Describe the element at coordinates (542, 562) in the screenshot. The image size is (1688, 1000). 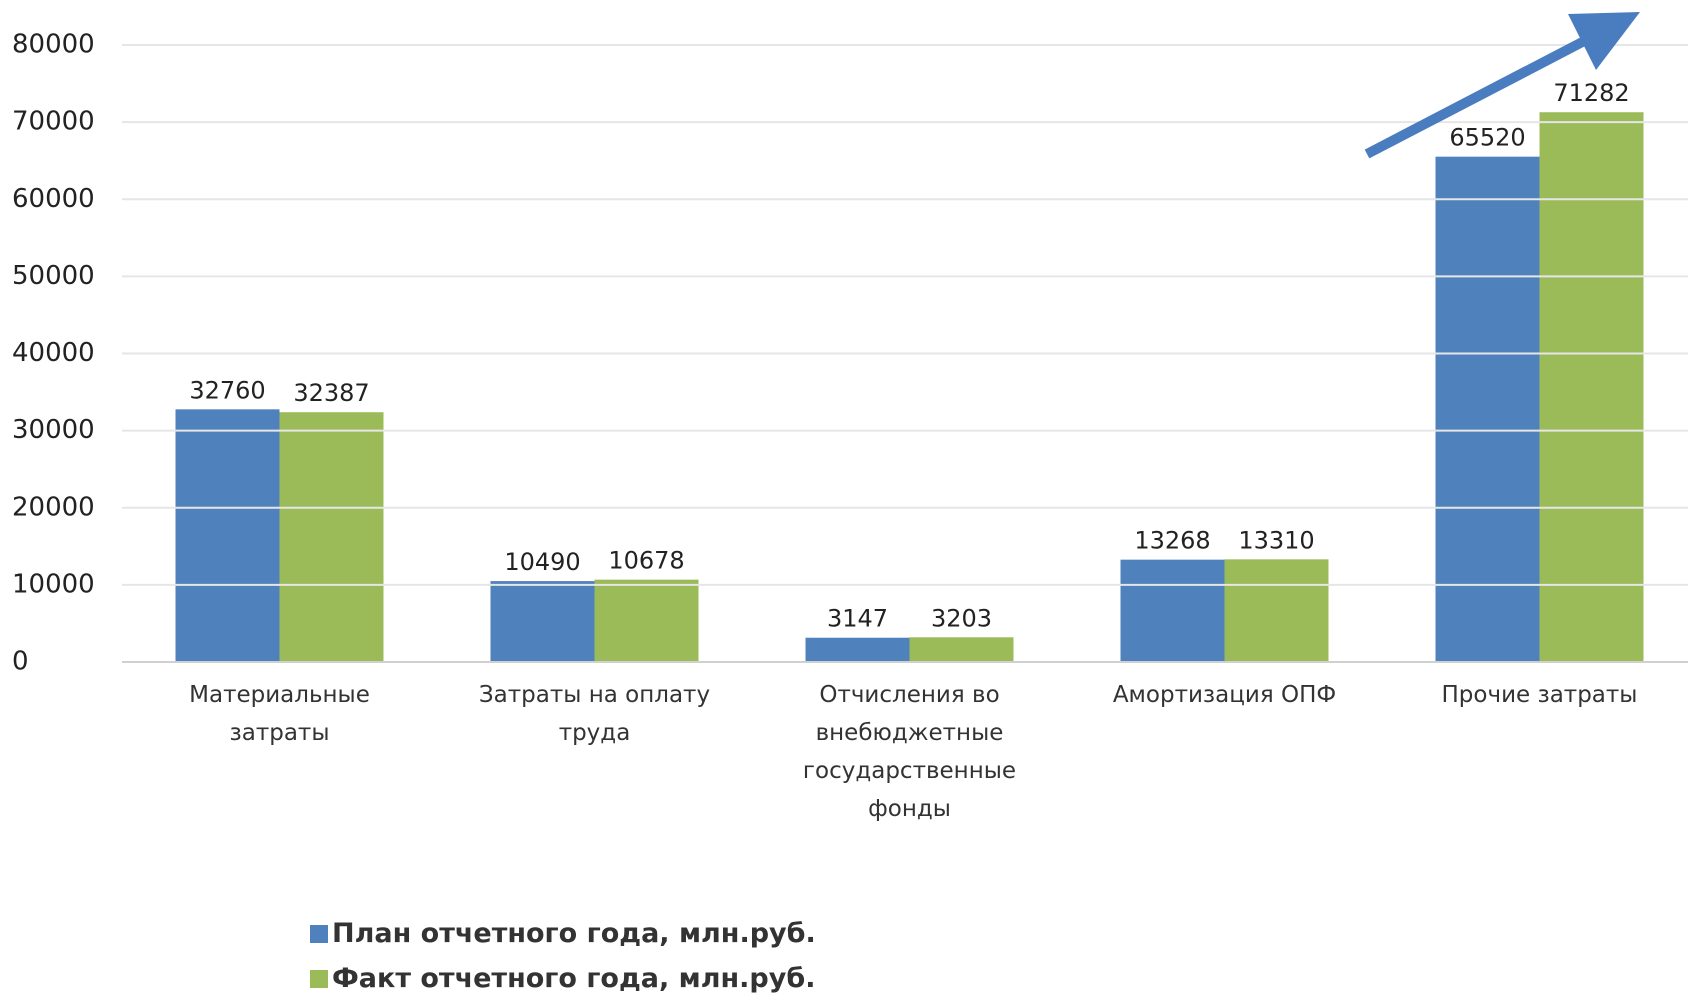
I see `data-label: 10490` at that location.